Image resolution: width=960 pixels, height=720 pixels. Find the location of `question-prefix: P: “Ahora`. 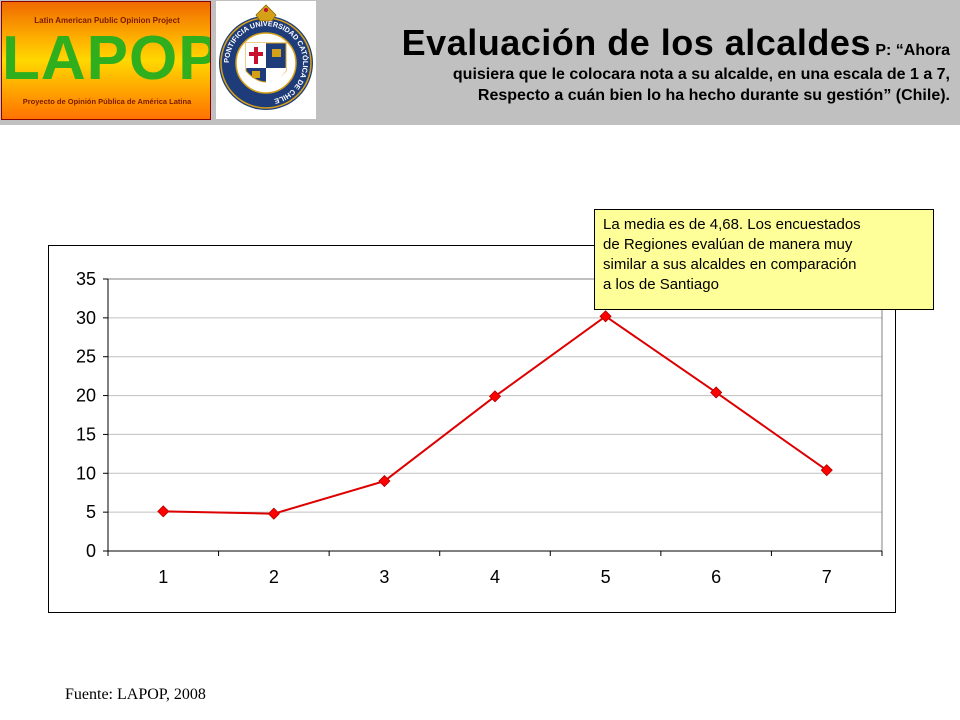

question-prefix: P: “Ahora is located at coordinates (912, 50).